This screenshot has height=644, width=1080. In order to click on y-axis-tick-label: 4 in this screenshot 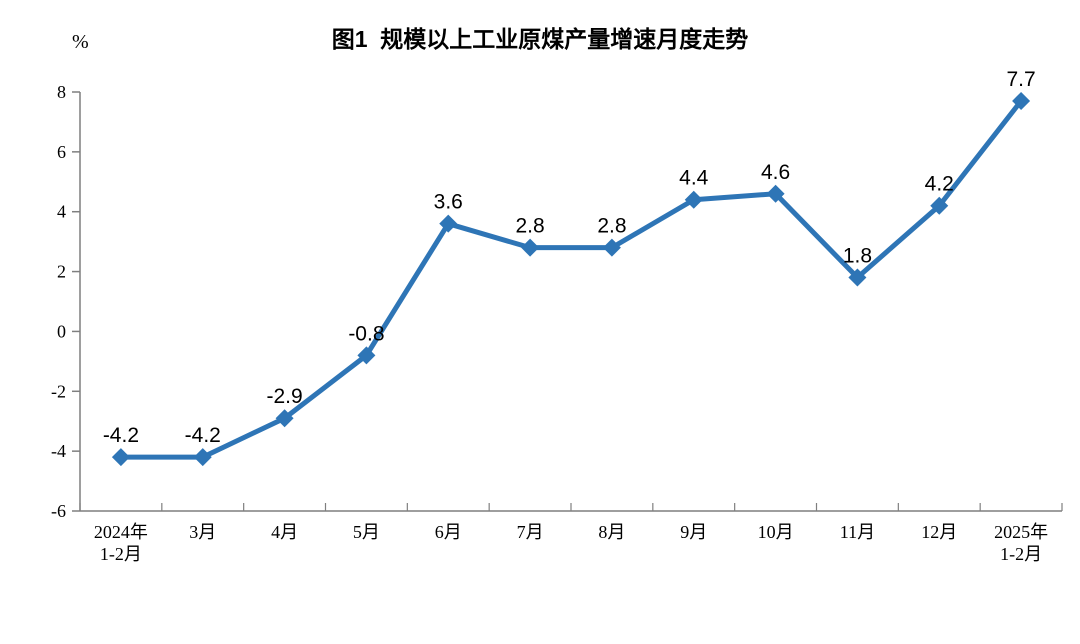, I will do `click(61, 212)`.